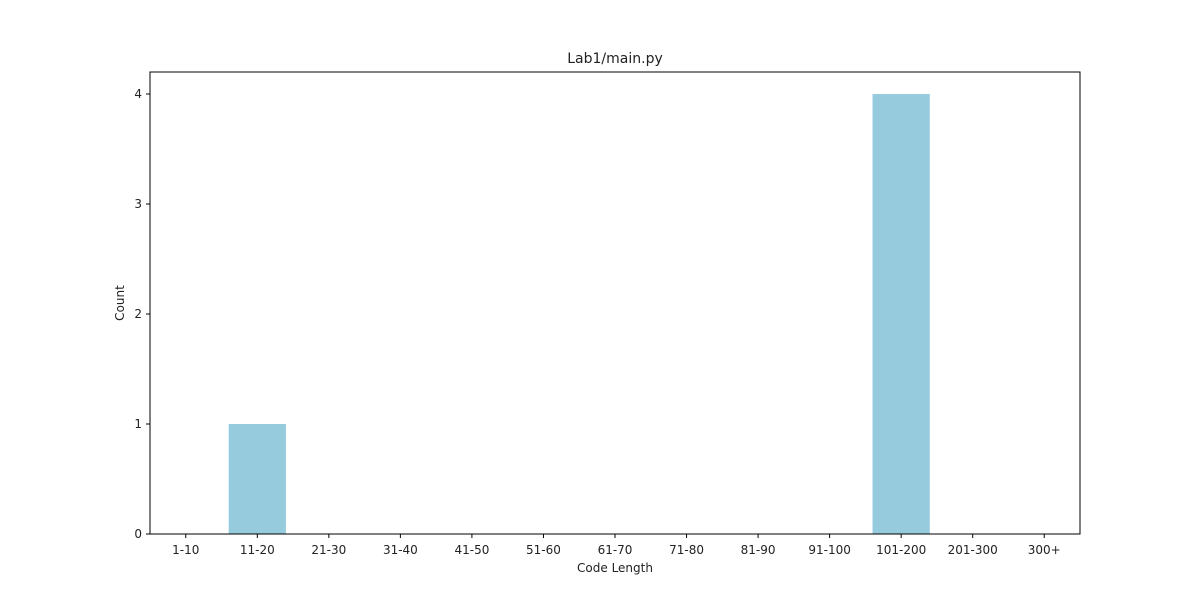 This screenshot has height=600, width=1200. Describe the element at coordinates (400, 550) in the screenshot. I see `x-tick-label: 31-40` at that location.